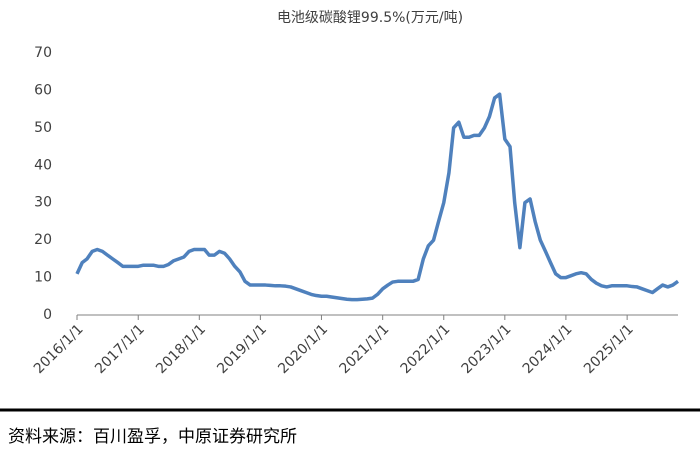 This screenshot has width=700, height=454. What do you see at coordinates (303, 349) in the screenshot?
I see `x-tick-label: 2020/1/1` at bounding box center [303, 349].